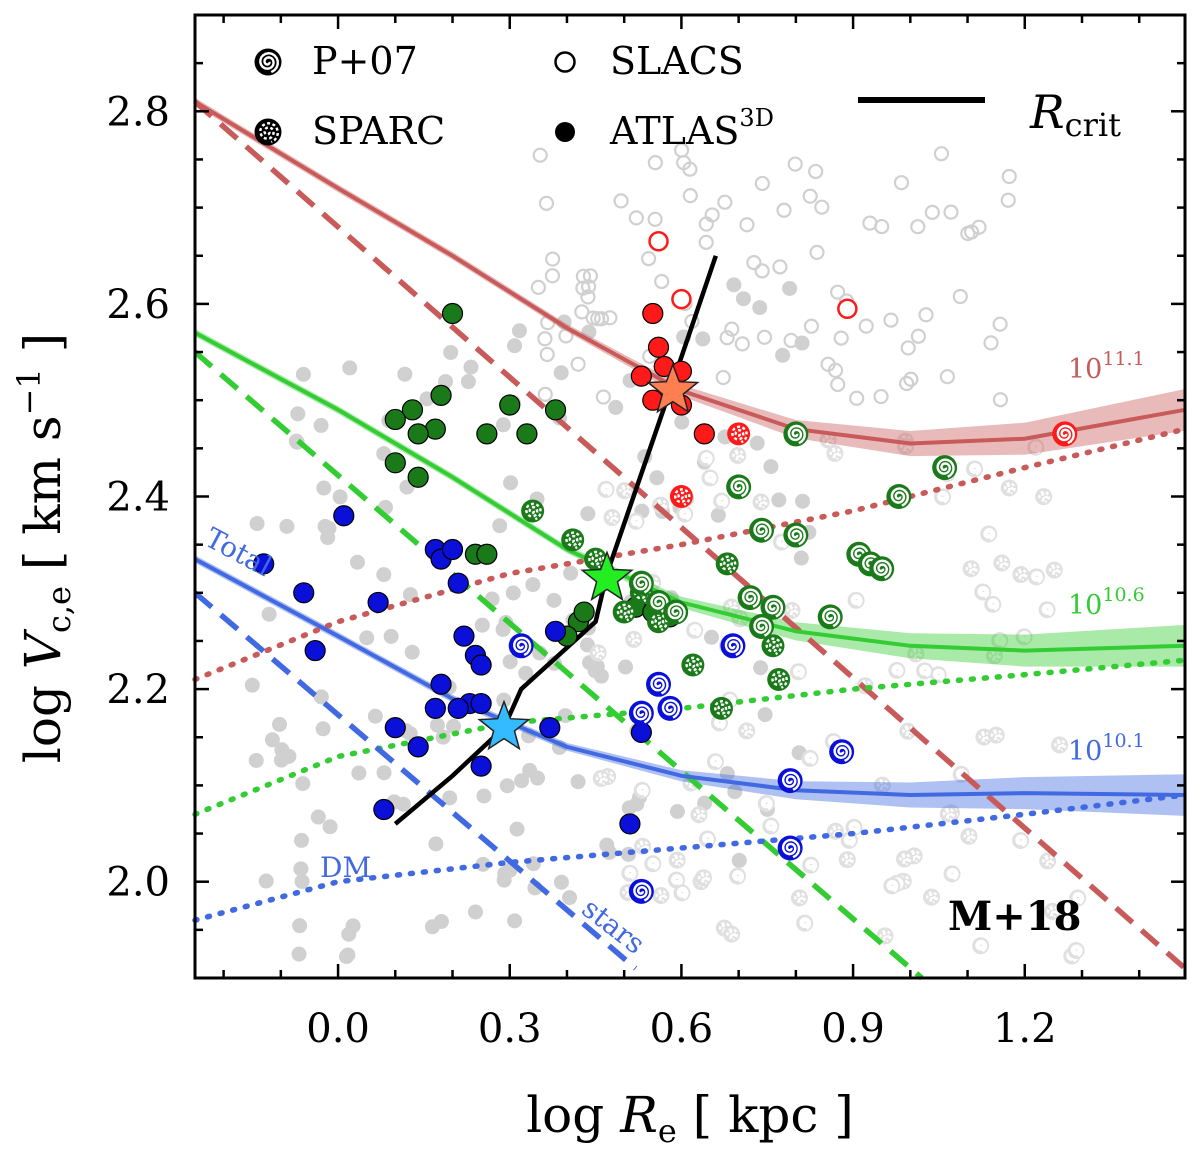 This screenshot has height=1158, width=1200. Describe the element at coordinates (682, 1029) in the screenshot. I see `x-tick-label: 0.6` at that location.